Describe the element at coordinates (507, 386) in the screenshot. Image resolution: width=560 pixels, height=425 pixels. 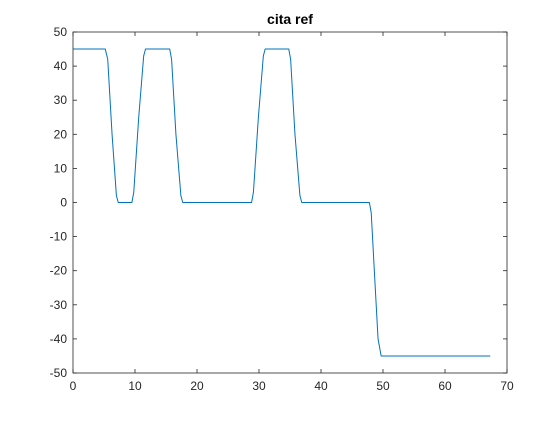
I see `x-tick-label: 70` at that location.